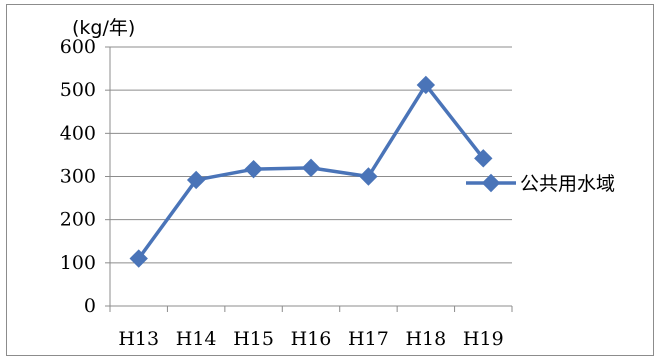  I want to click on data-point-H14, so click(196, 180).